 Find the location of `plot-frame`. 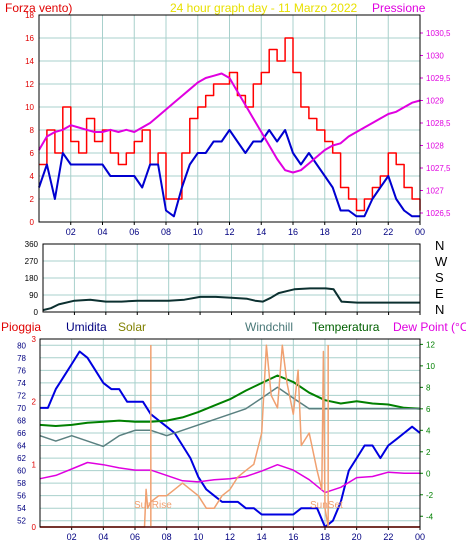

plot-frame is located at coordinates (231, 278).